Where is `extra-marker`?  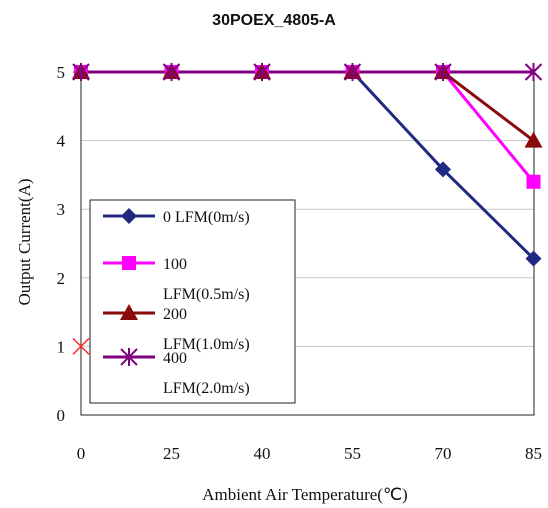
extra-marker is located at coordinates (81, 346).